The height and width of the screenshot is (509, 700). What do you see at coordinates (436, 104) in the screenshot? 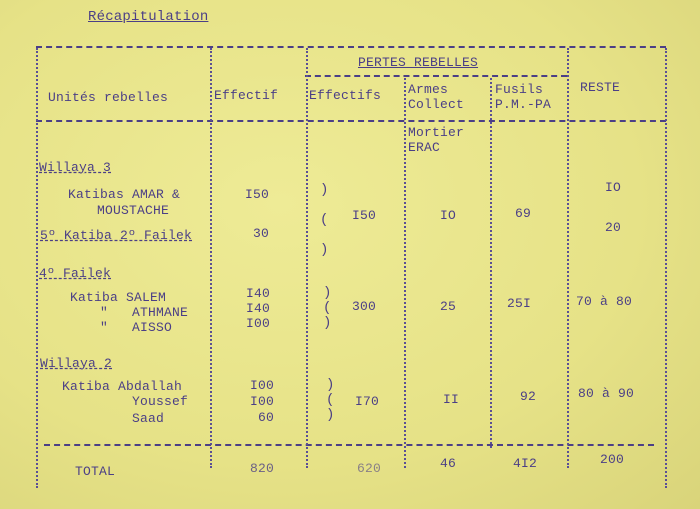
I see `header-armes-collect: Collect` at bounding box center [436, 104].